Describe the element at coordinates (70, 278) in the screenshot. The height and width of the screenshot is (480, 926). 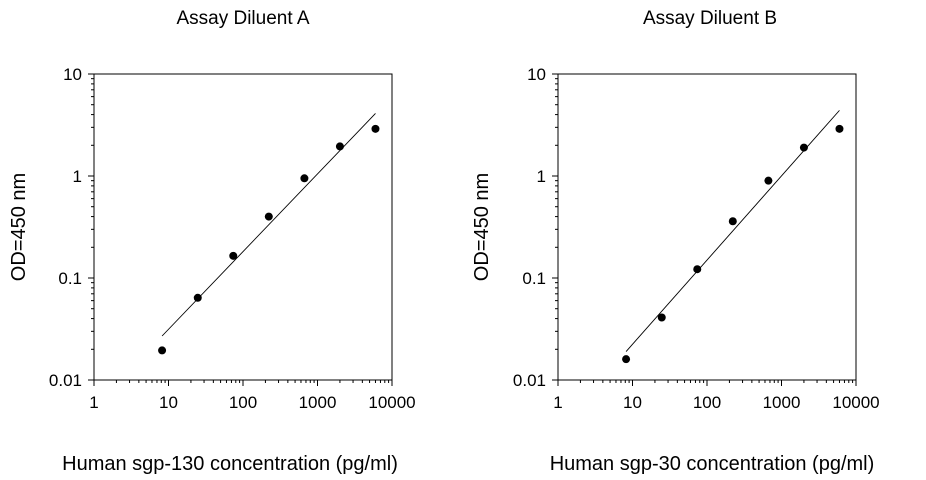
I see `chart-left-y-tick-label: 0.1` at that location.